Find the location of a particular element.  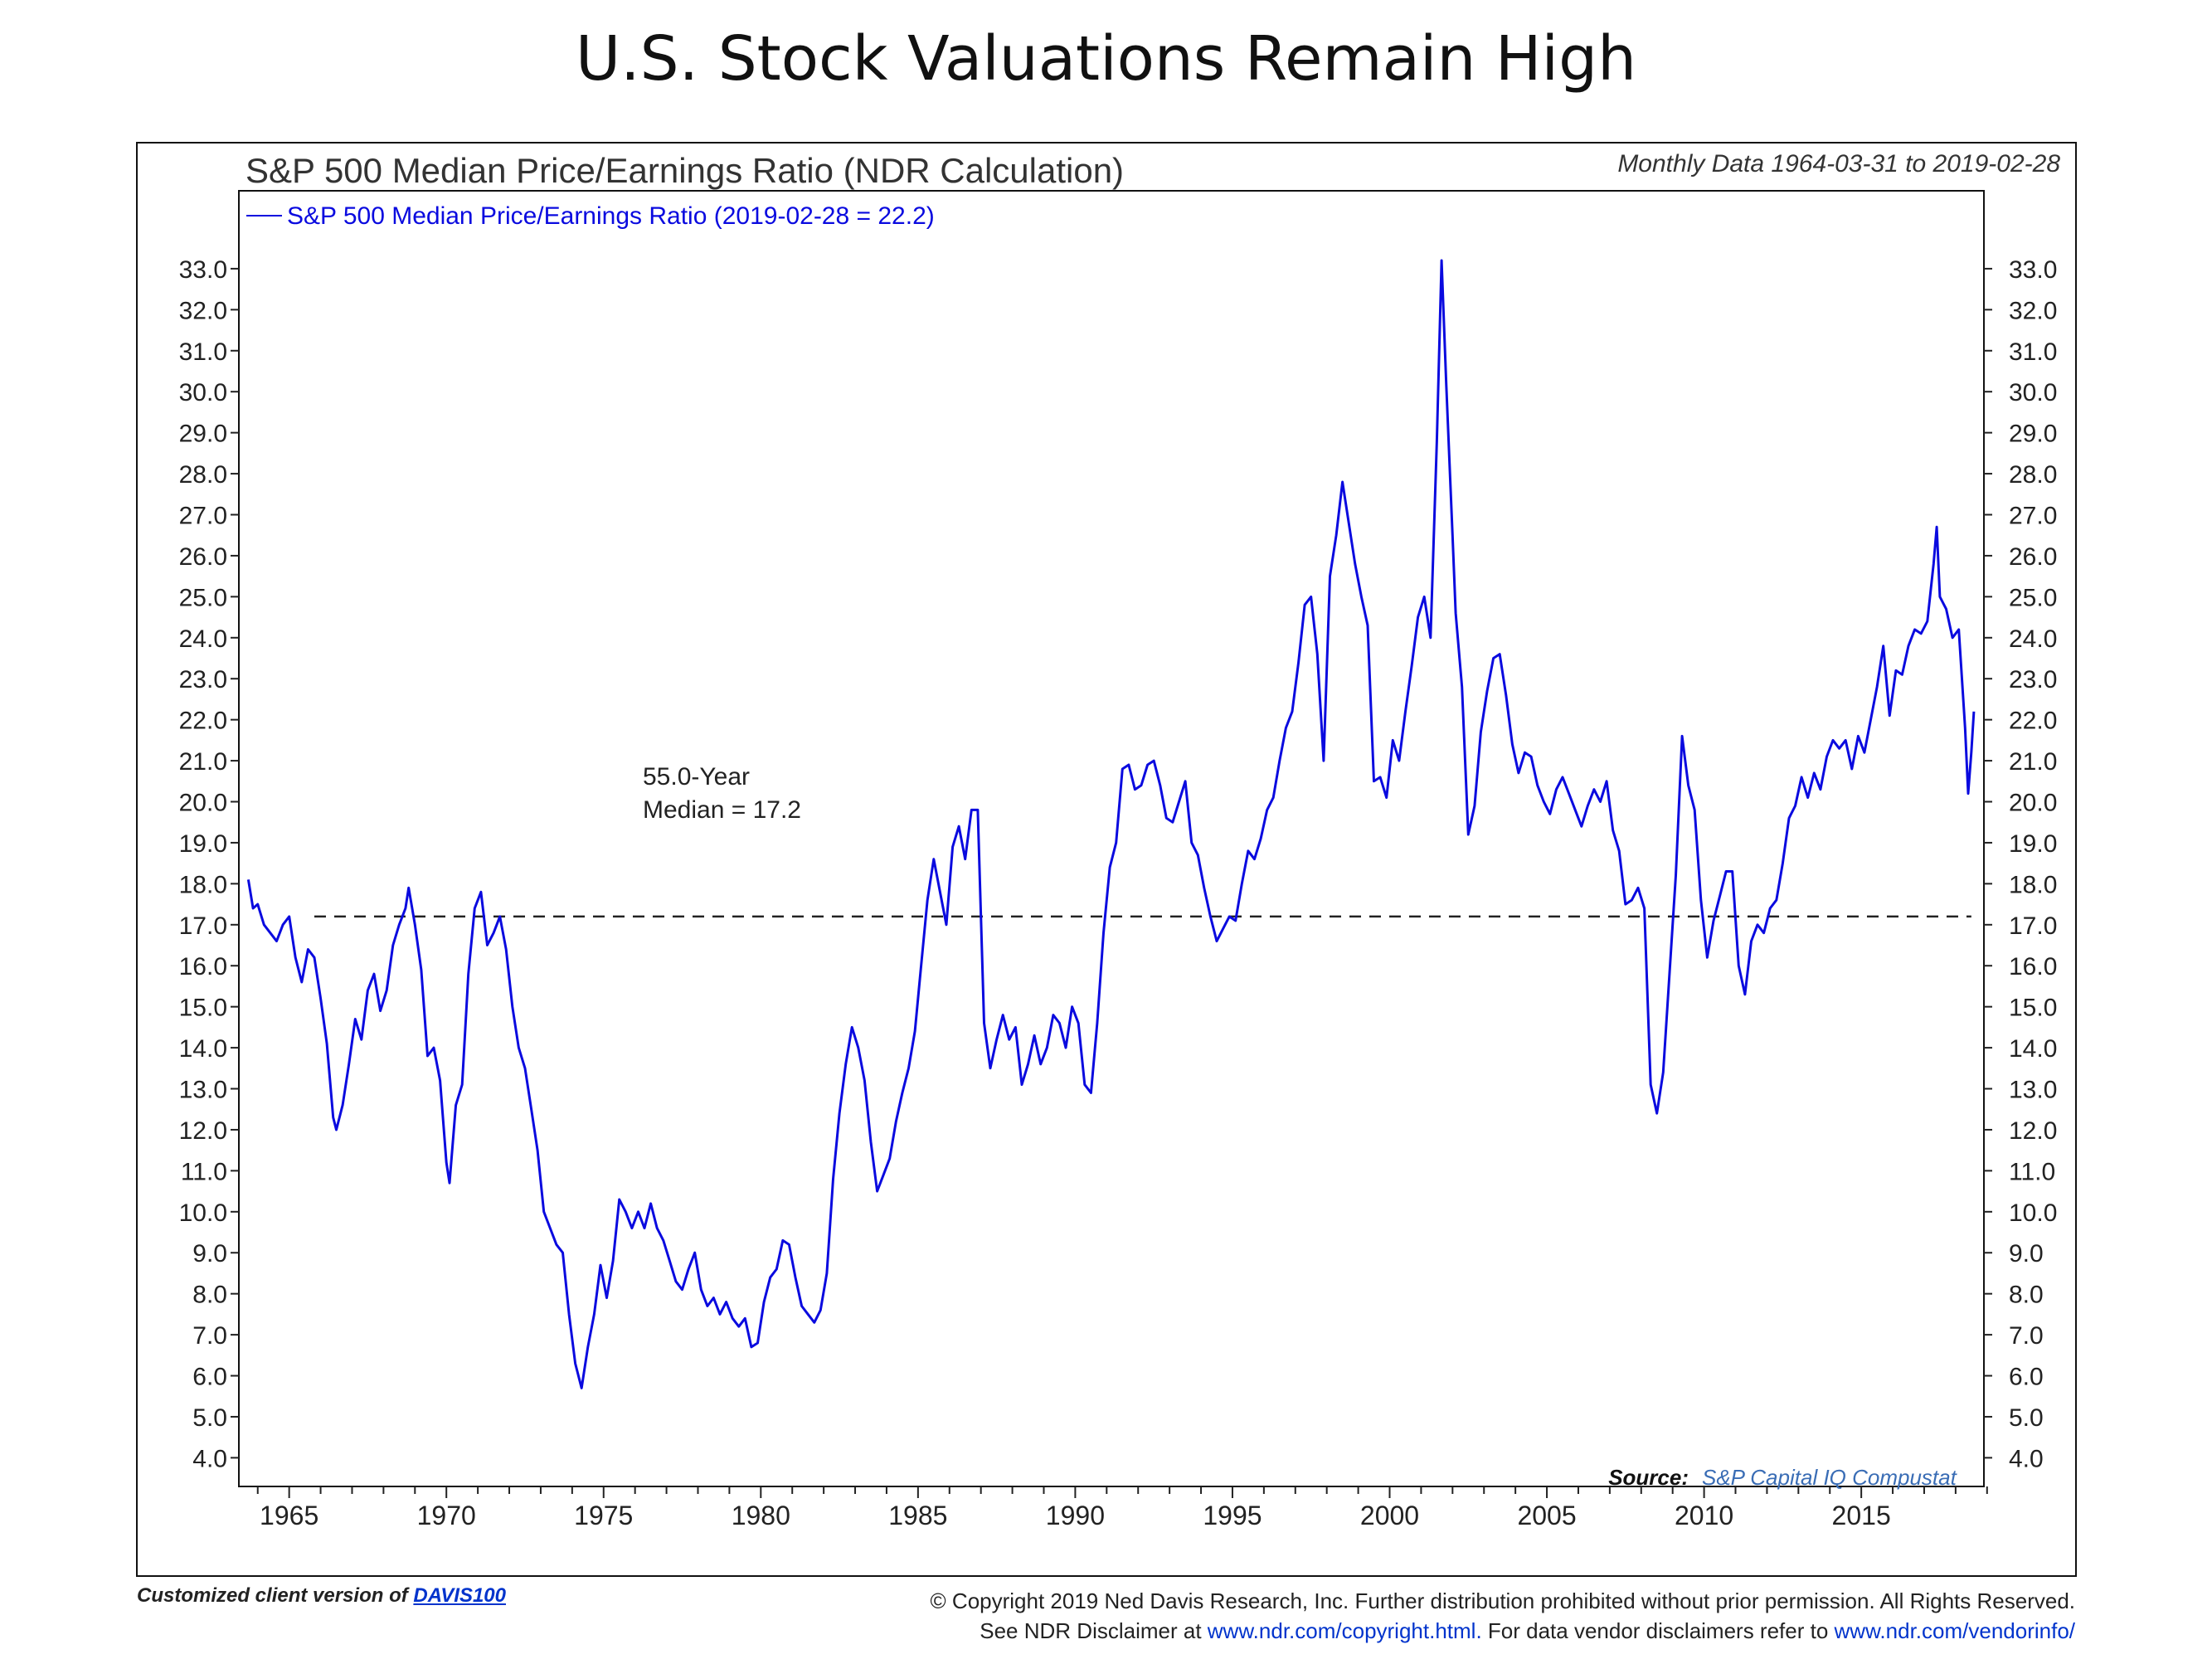

y-tick-label-left: 22.0 is located at coordinates (203, 721).